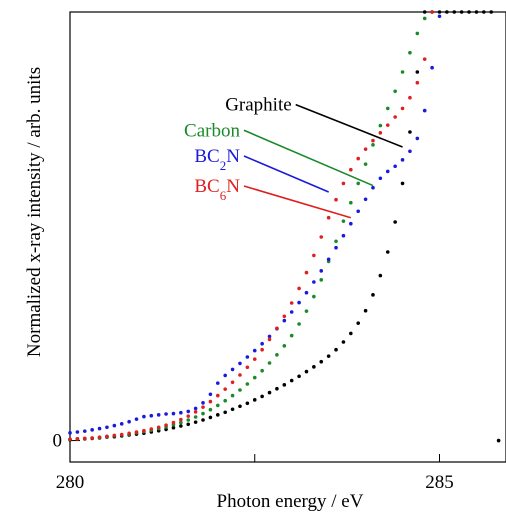  What do you see at coordinates (217, 189) in the screenshot?
I see `series-label: BC6N` at bounding box center [217, 189].